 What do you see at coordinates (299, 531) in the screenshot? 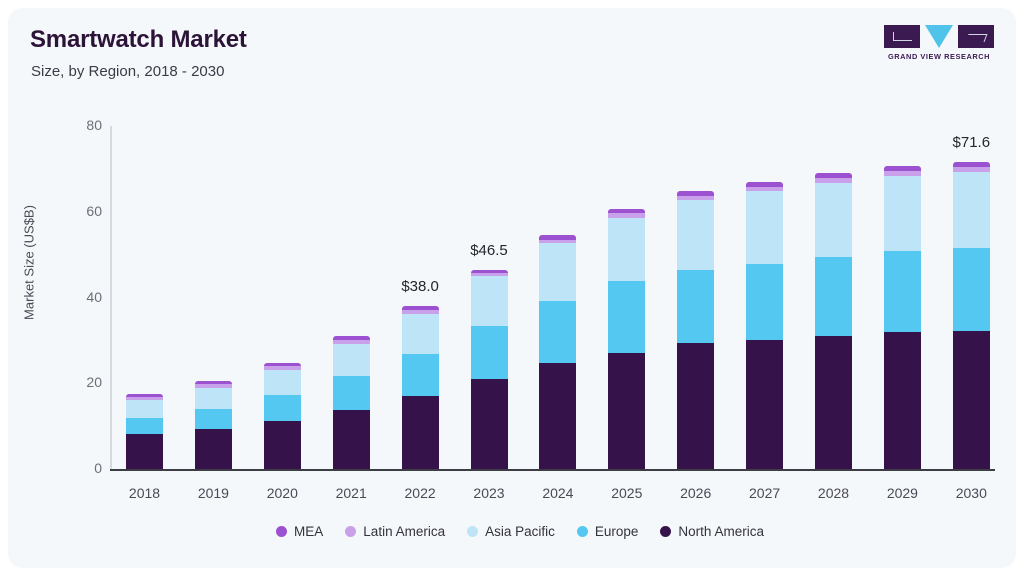
I see `legend-item-mea: MEA` at bounding box center [299, 531].